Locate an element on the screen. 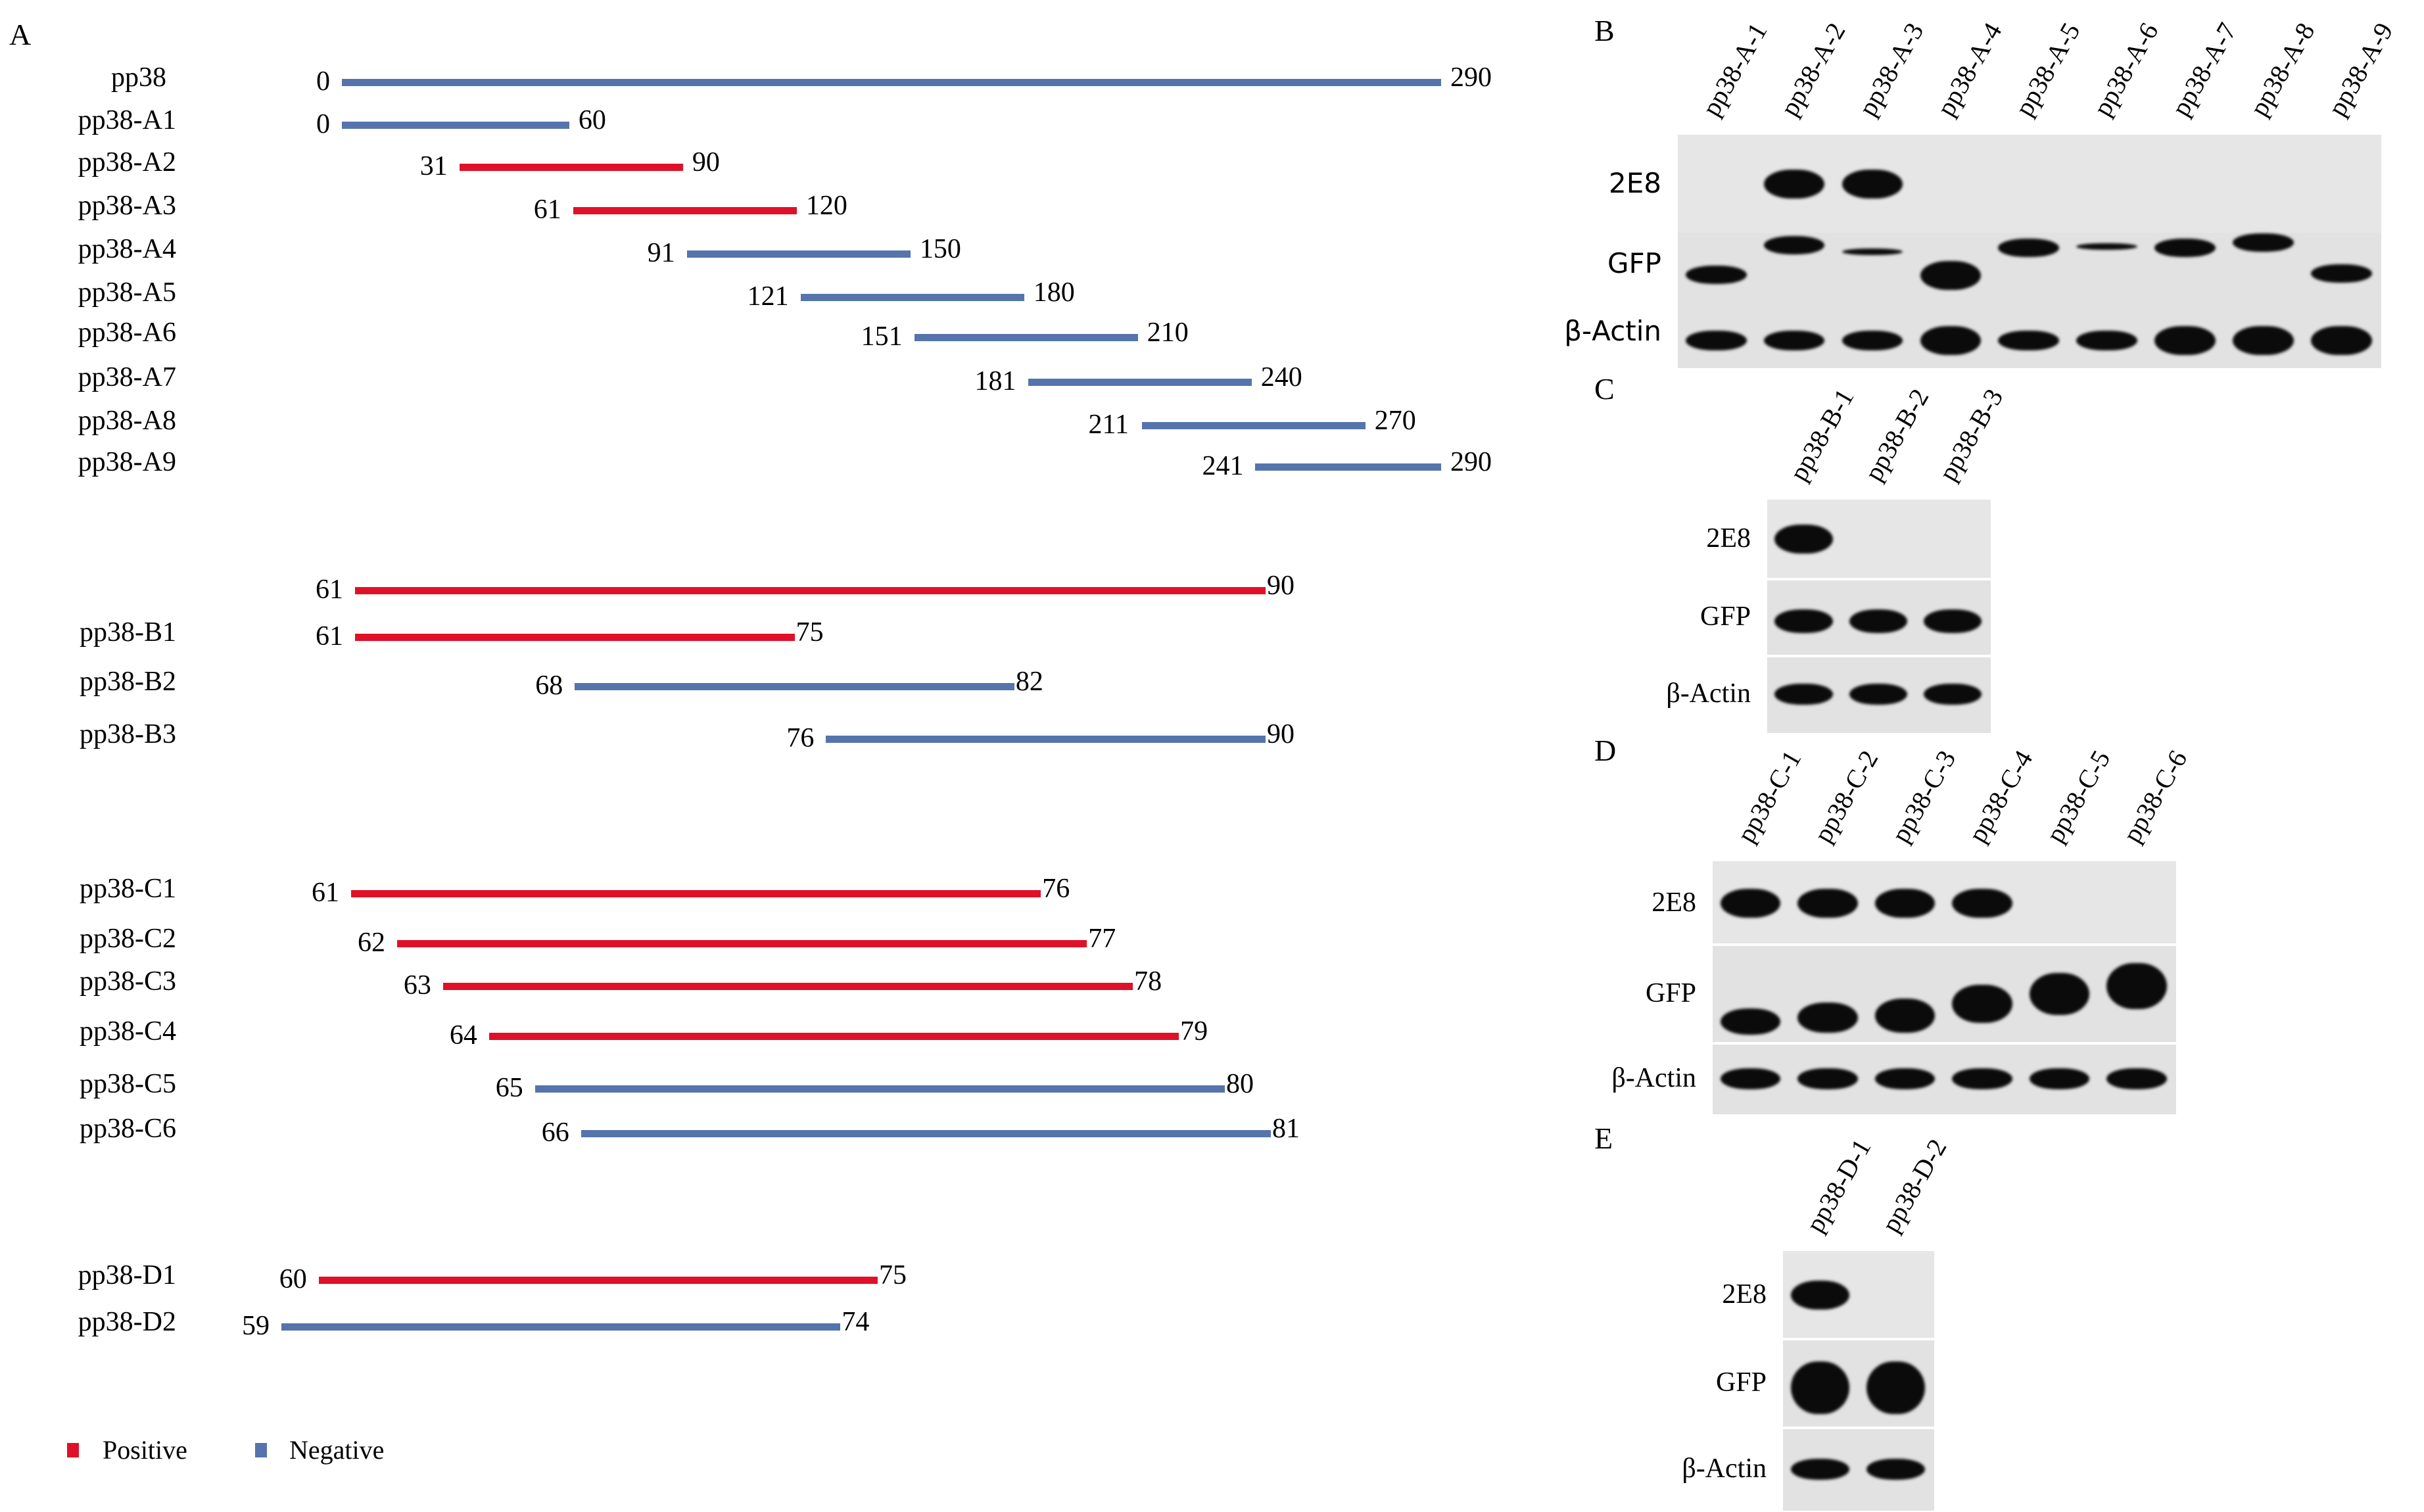  start-residue-label: 63 is located at coordinates (417, 986).